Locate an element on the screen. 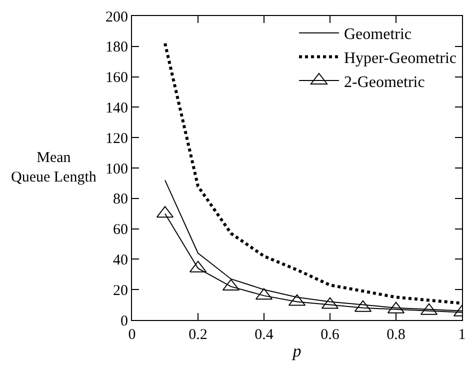 This screenshot has height=366, width=474. y-tick-label: 140 is located at coordinates (117, 108).